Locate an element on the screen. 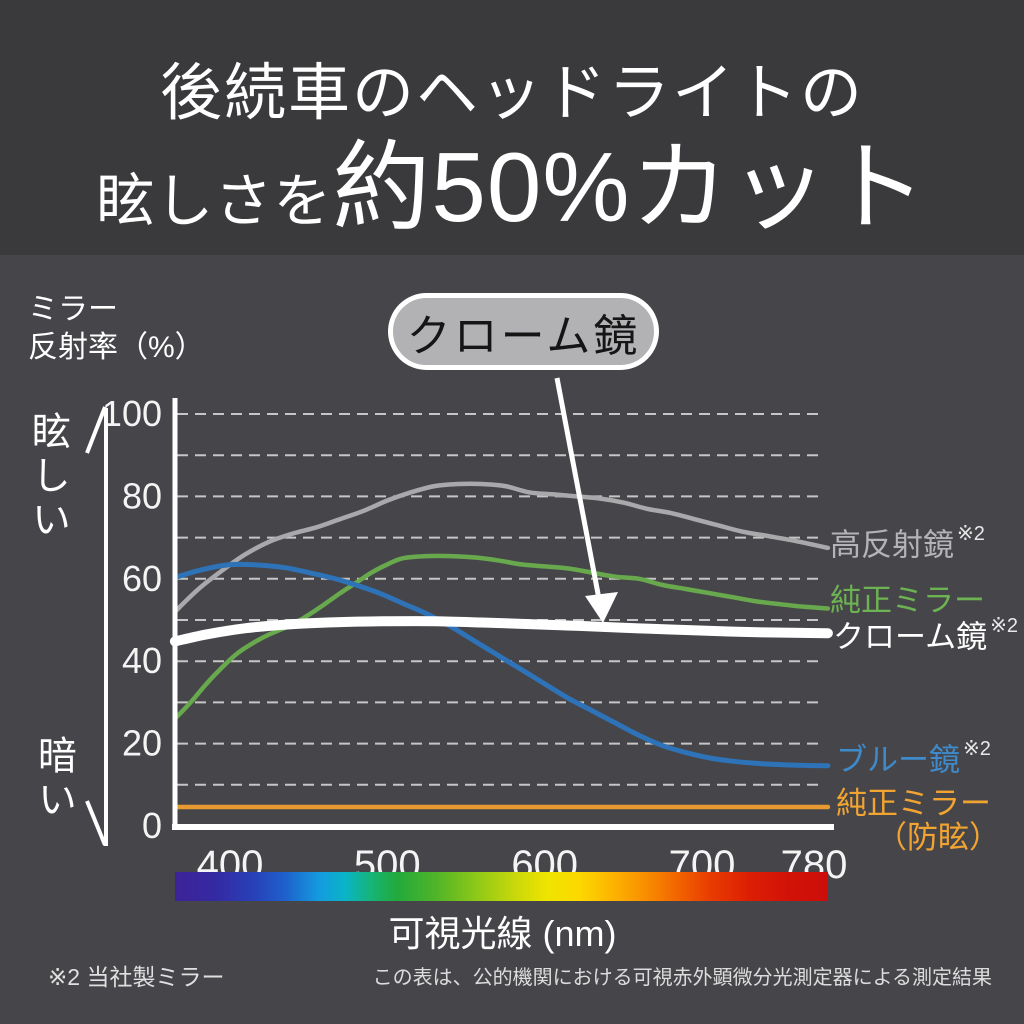  legend-chrome-sup: ※2 is located at coordinates (1004, 626).